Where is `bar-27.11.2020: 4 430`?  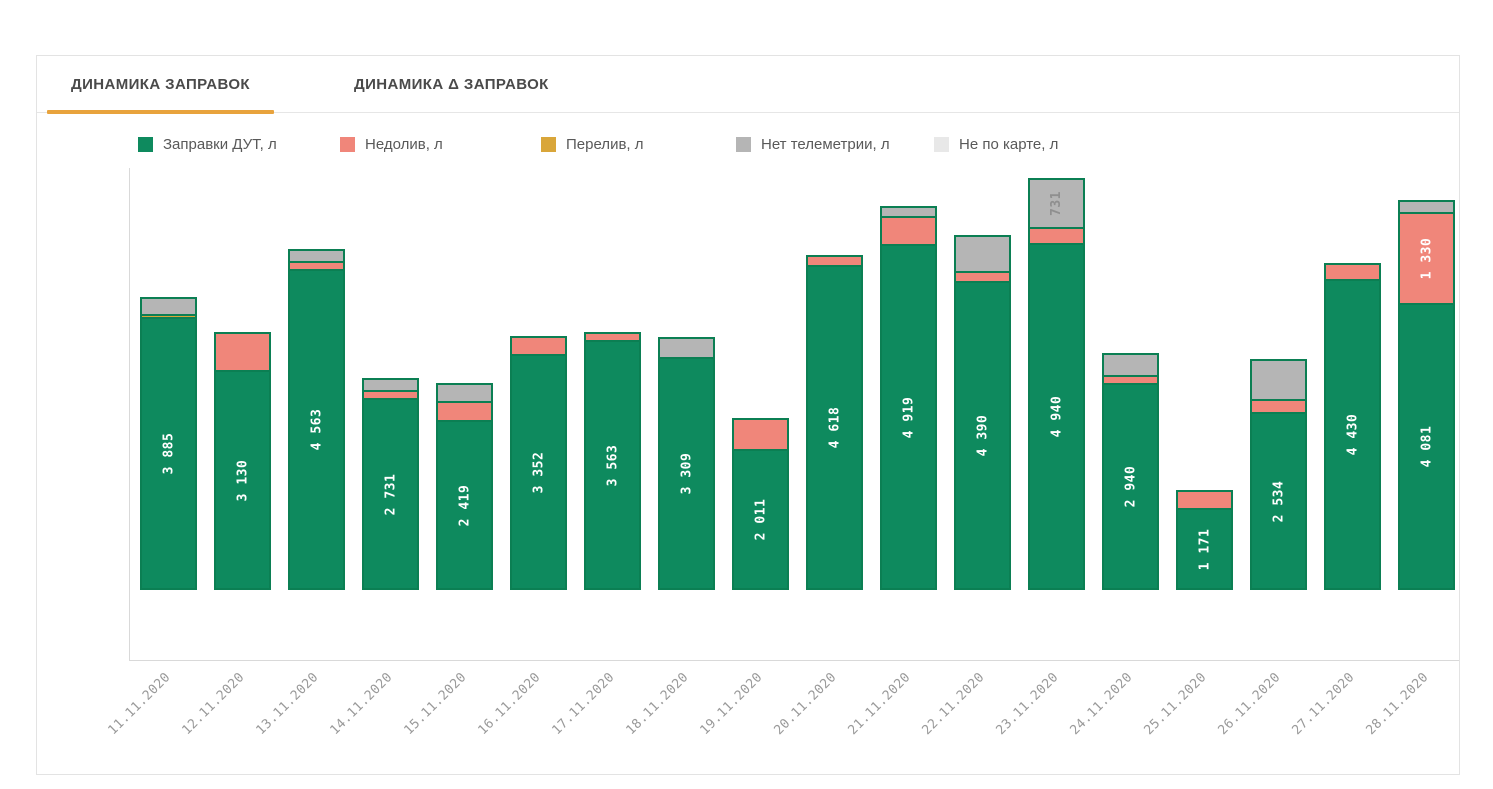
bar-27.11.2020: 4 430 is located at coordinates (1352, 414).